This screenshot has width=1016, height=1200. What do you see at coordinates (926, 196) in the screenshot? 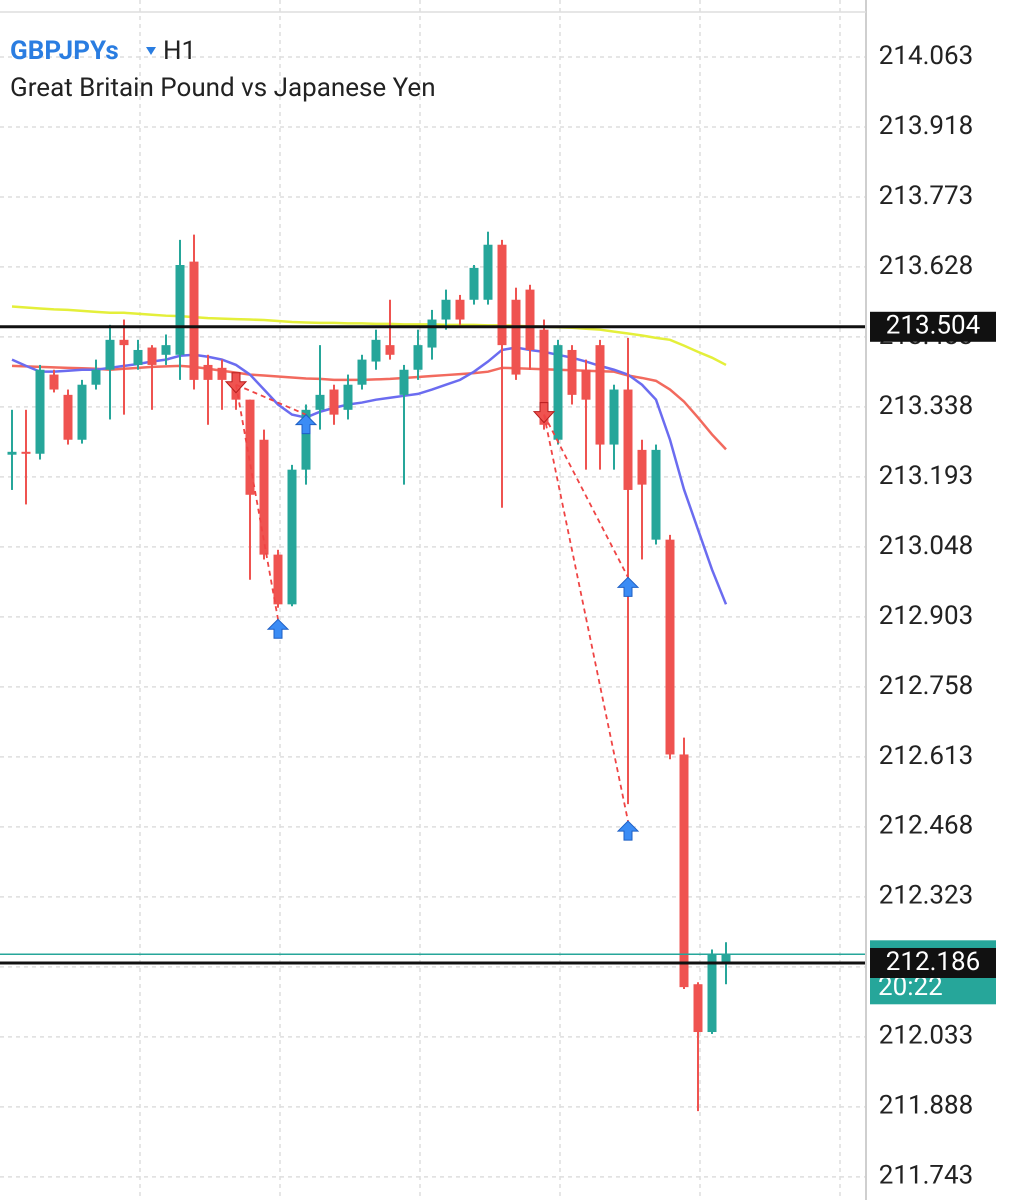
I see `y-tick-label: 213.773` at bounding box center [926, 196].